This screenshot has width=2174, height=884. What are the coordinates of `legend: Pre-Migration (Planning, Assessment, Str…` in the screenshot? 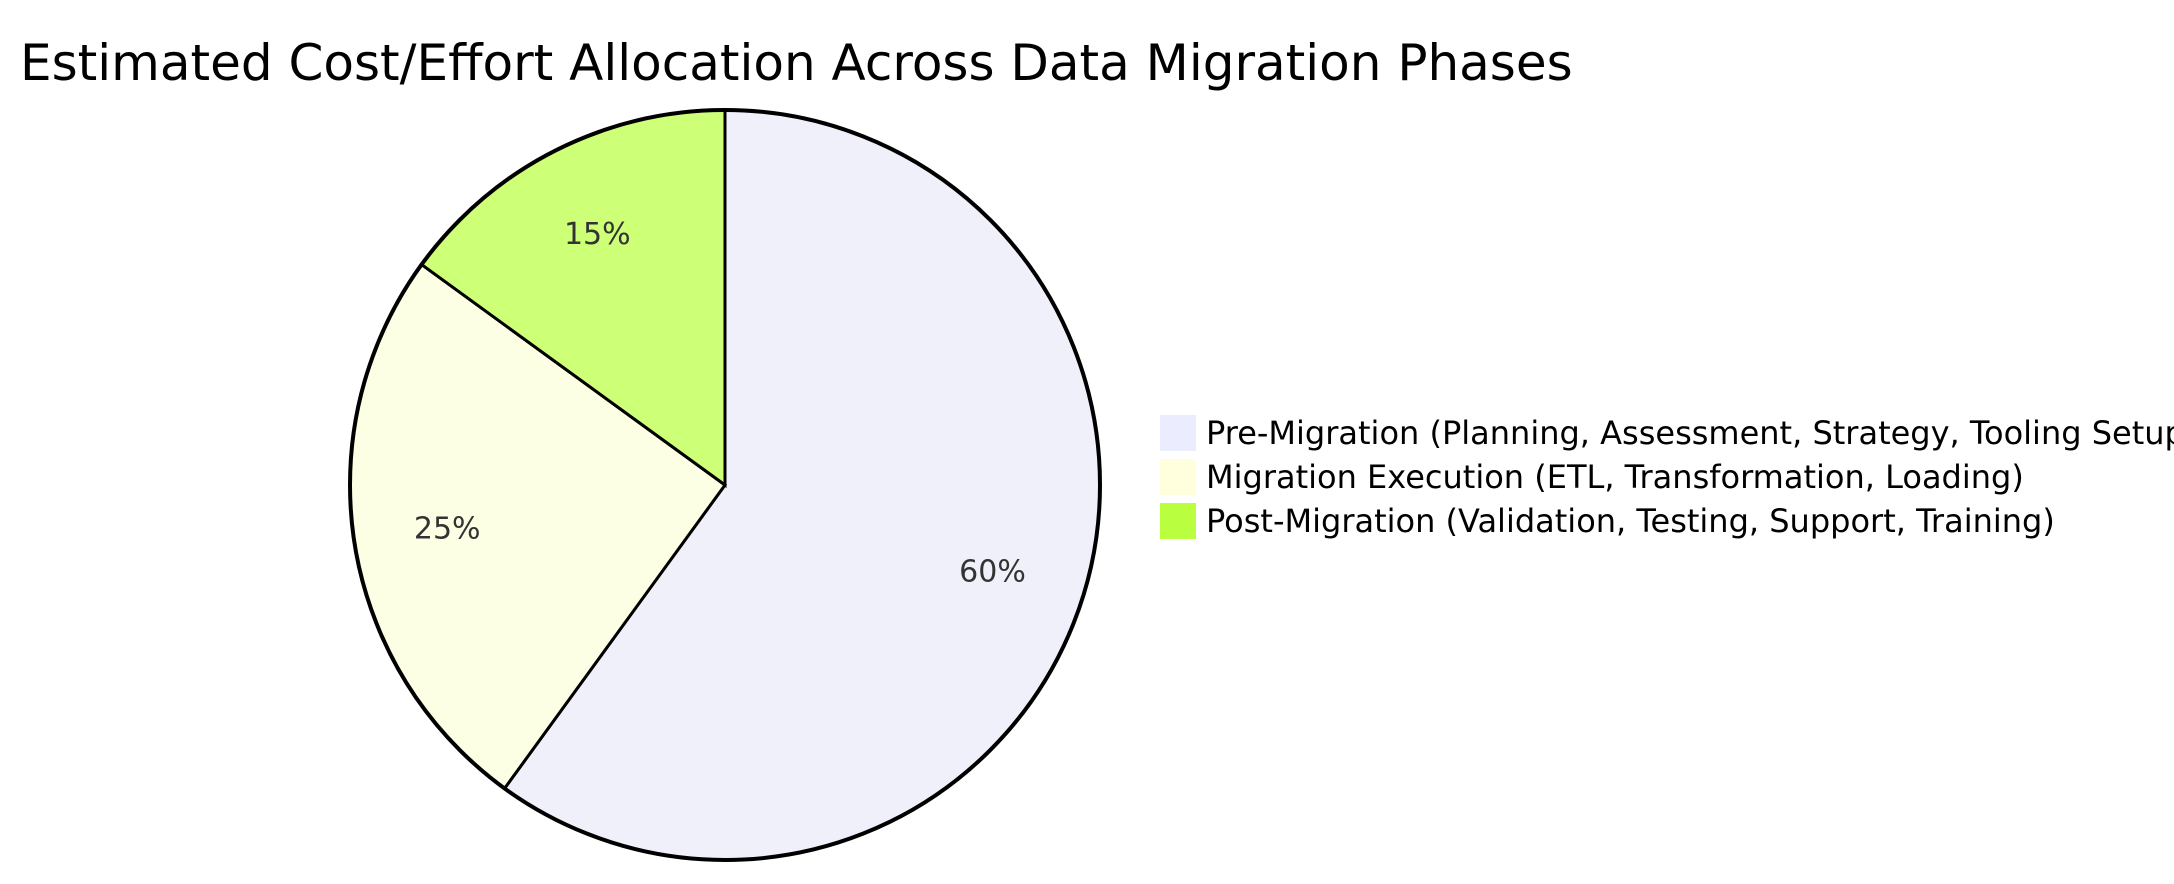 It's located at (1667, 477).